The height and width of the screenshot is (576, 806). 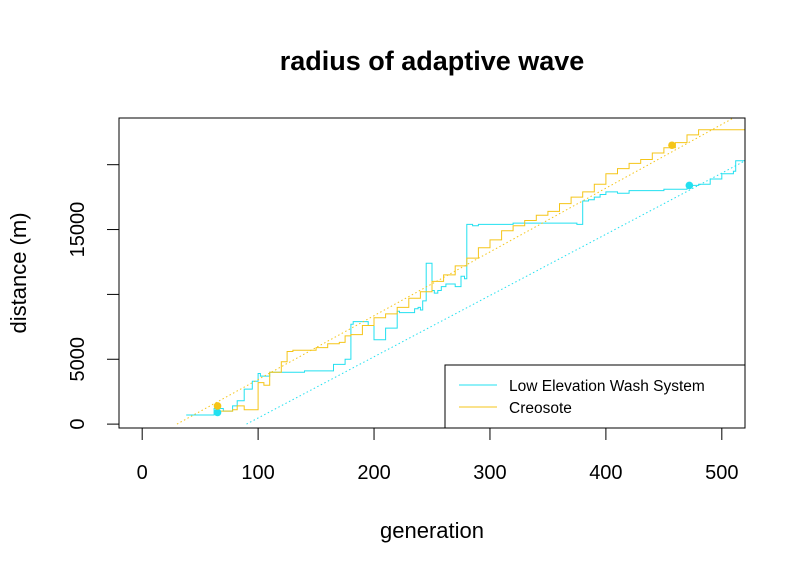 I want to click on x-tick-label: 500, so click(x=721, y=473).